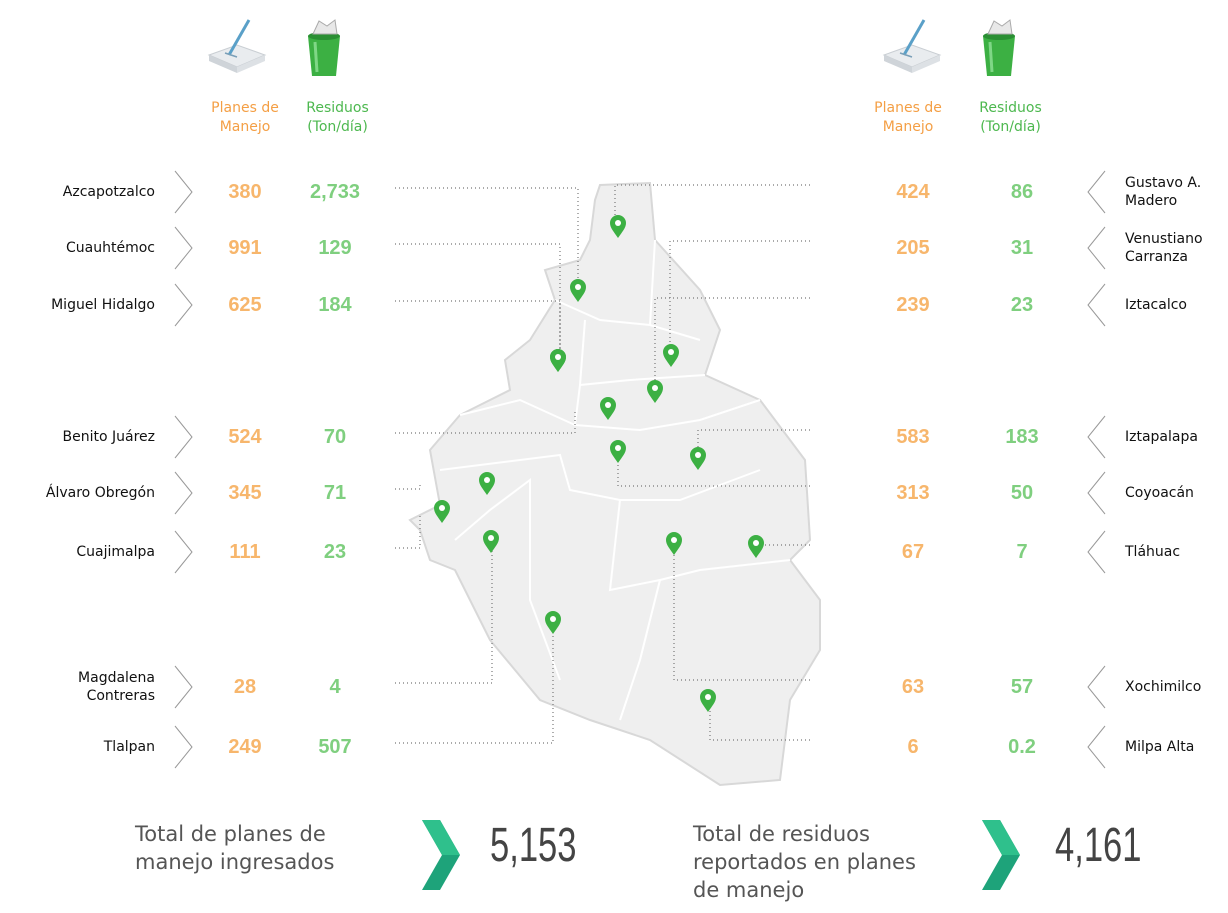  Describe the element at coordinates (245, 493) in the screenshot. I see `planes-value: 345` at that location.